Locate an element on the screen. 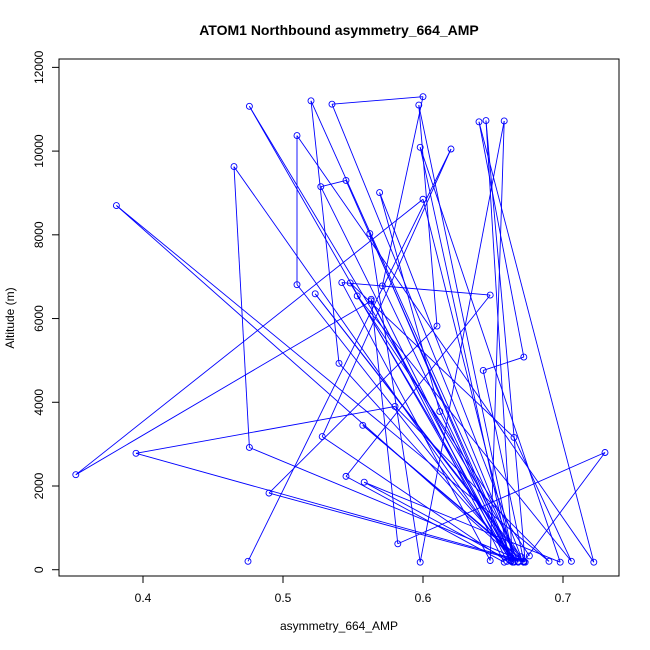  y-axis-label: Altitude (m) is located at coordinates (10, 317).